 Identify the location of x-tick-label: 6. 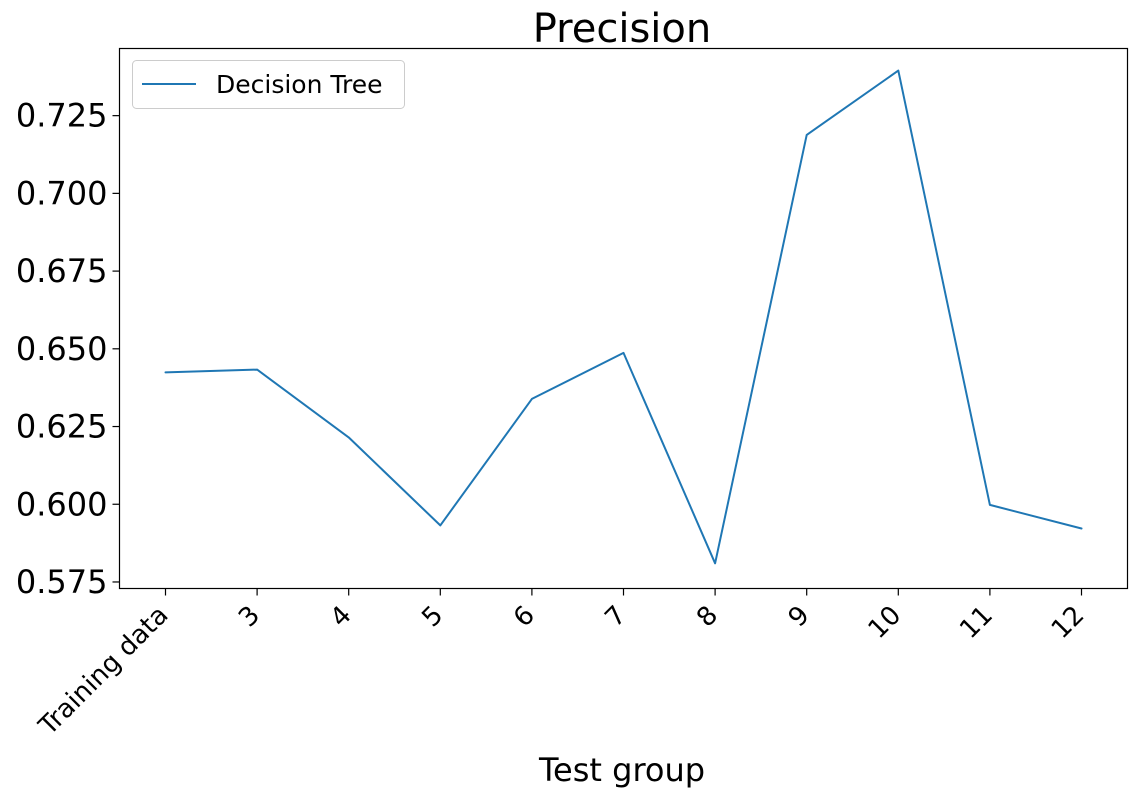
(524, 616).